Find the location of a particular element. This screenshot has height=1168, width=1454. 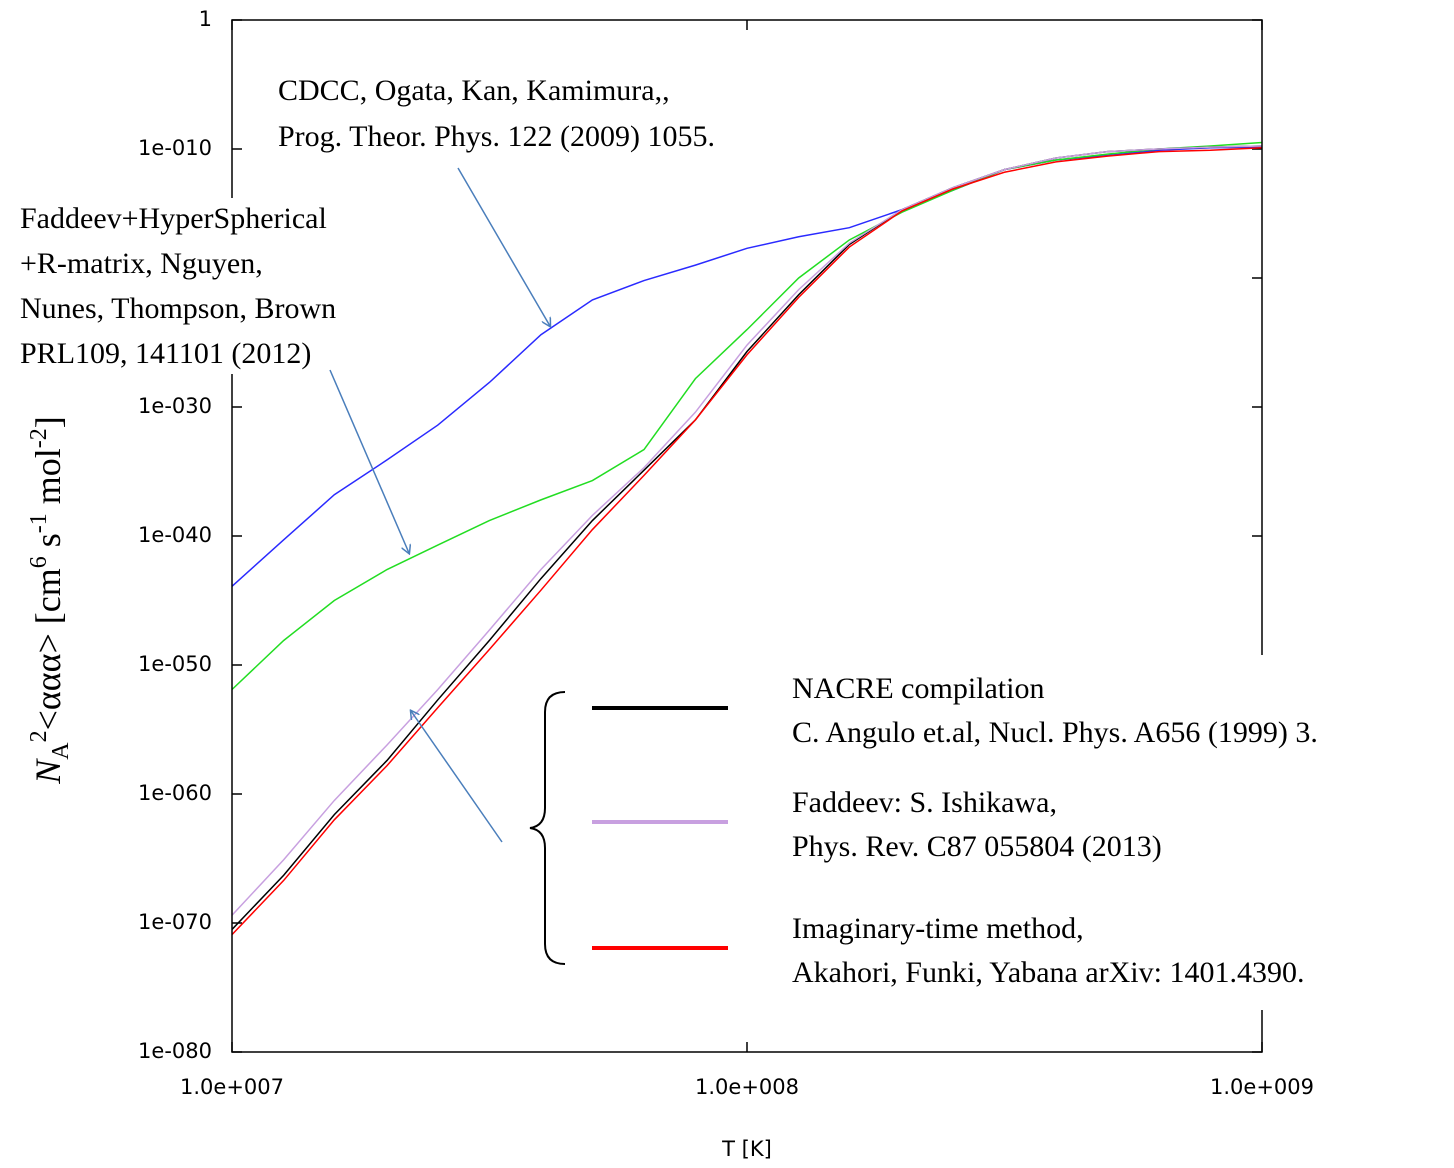

legend-brace is located at coordinates (547, 828).